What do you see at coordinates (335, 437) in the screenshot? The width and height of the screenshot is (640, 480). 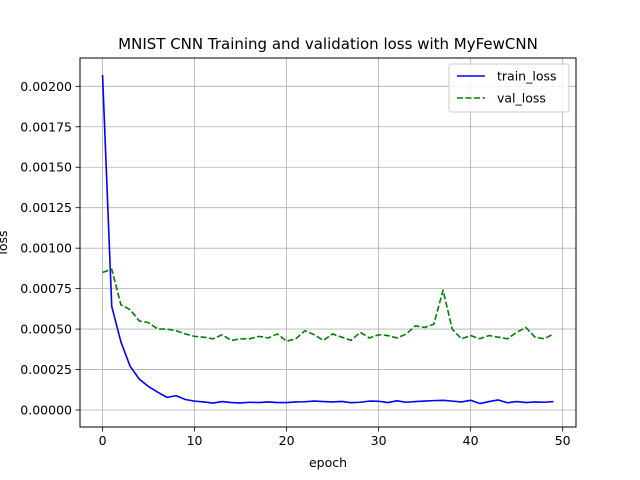 I see `x-axis-ticks: 0 10 20 30 40 50` at bounding box center [335, 437].